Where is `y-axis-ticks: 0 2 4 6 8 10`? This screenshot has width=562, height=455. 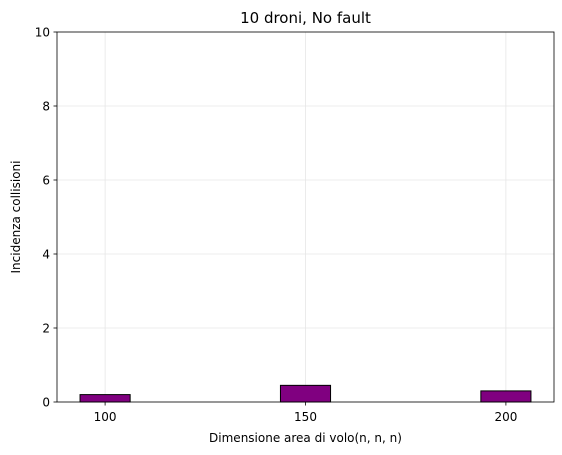 y-axis-ticks: 0 2 4 6 8 10 is located at coordinates (46, 218).